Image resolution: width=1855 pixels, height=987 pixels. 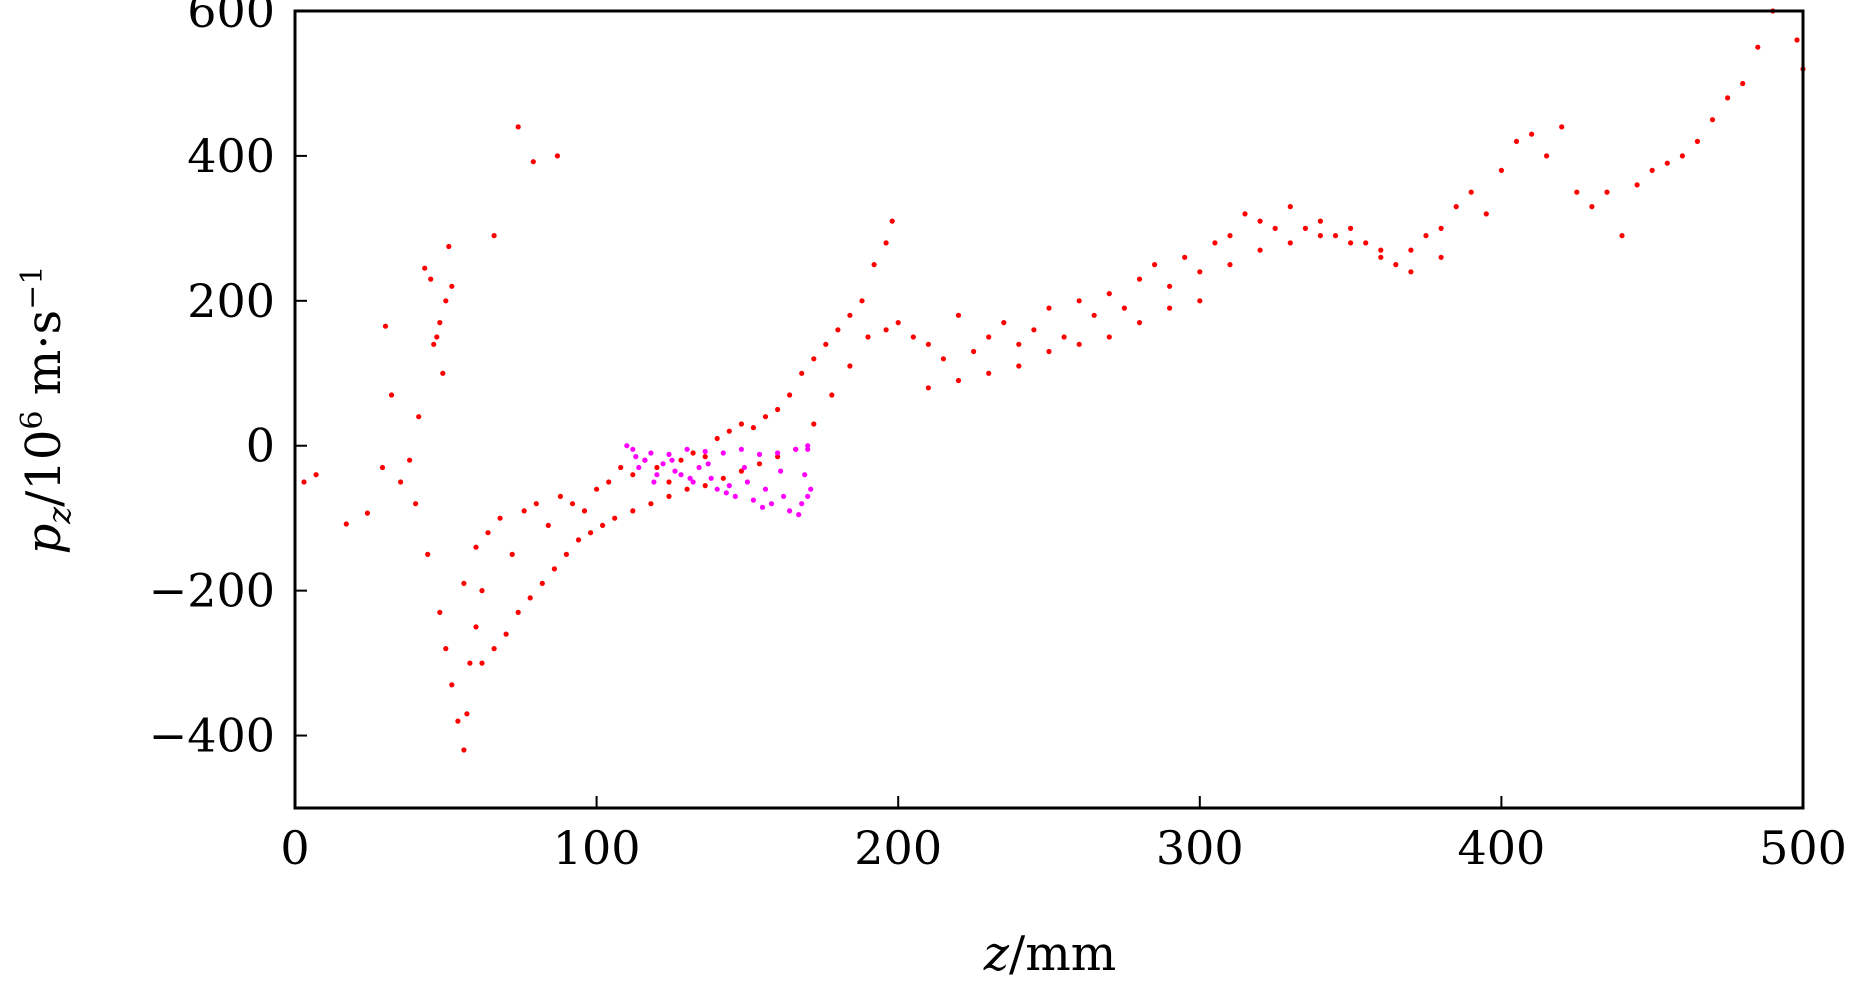 What do you see at coordinates (260, 446) in the screenshot?
I see `y-tick-label-3: 0` at bounding box center [260, 446].